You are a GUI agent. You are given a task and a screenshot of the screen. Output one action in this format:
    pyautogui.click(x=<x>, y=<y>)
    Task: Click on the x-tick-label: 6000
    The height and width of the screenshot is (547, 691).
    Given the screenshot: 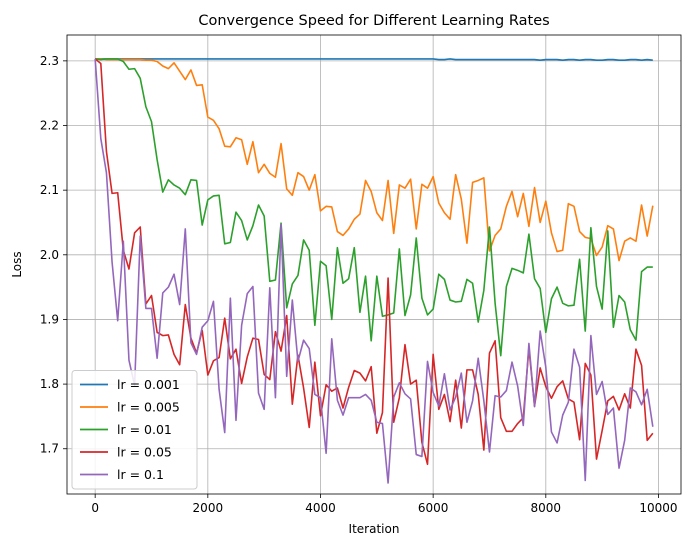 What is the action you would take?
    pyautogui.click(x=433, y=508)
    